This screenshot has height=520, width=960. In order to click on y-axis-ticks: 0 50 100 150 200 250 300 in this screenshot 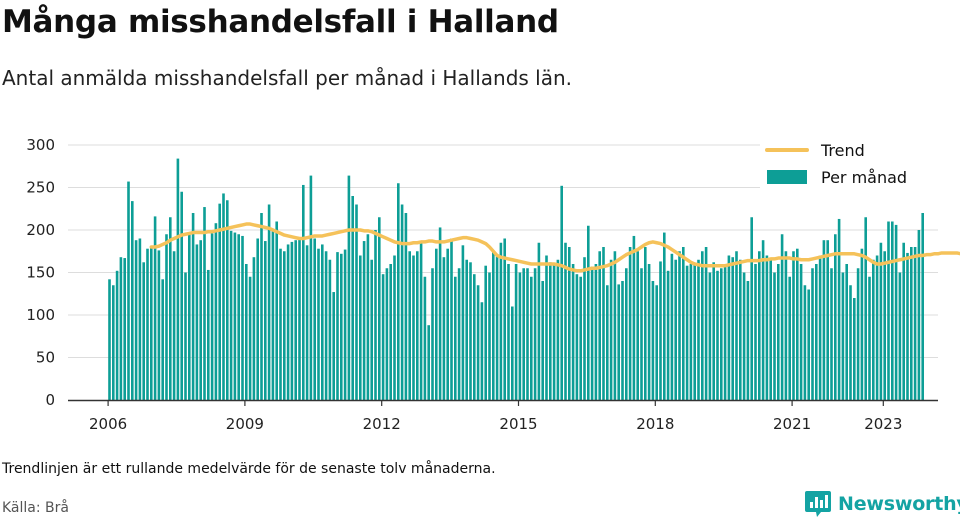, I will do `click(40, 272)`.